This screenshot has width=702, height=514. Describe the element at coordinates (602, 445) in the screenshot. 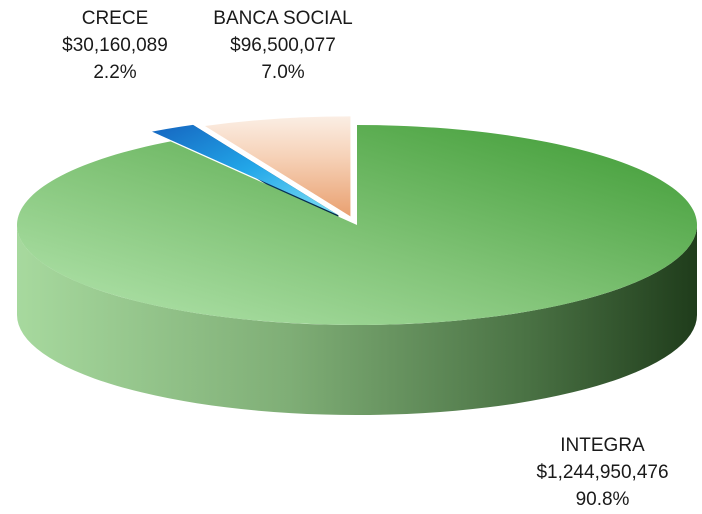

I see `slice-label-integra-name: INTEGRA` at that location.